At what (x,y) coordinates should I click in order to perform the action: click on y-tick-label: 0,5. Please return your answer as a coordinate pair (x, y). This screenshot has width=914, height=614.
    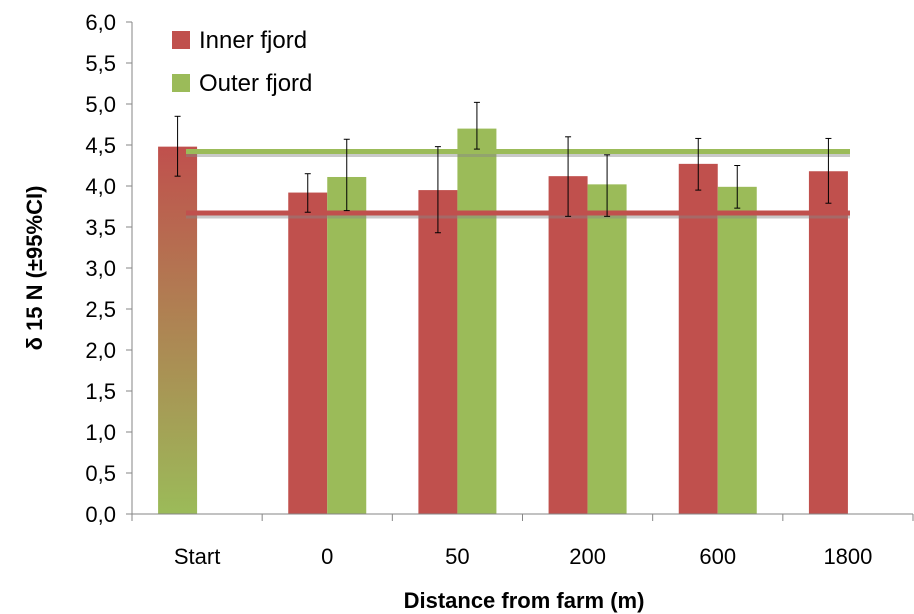
    Looking at the image, I should click on (100, 473).